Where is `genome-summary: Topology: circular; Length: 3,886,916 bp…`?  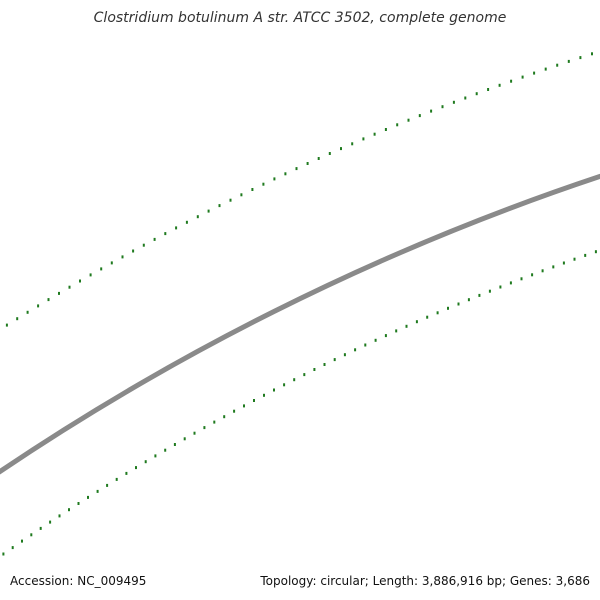
genome-summary: Topology: circular; Length: 3,886,916 bp… is located at coordinates (425, 581).